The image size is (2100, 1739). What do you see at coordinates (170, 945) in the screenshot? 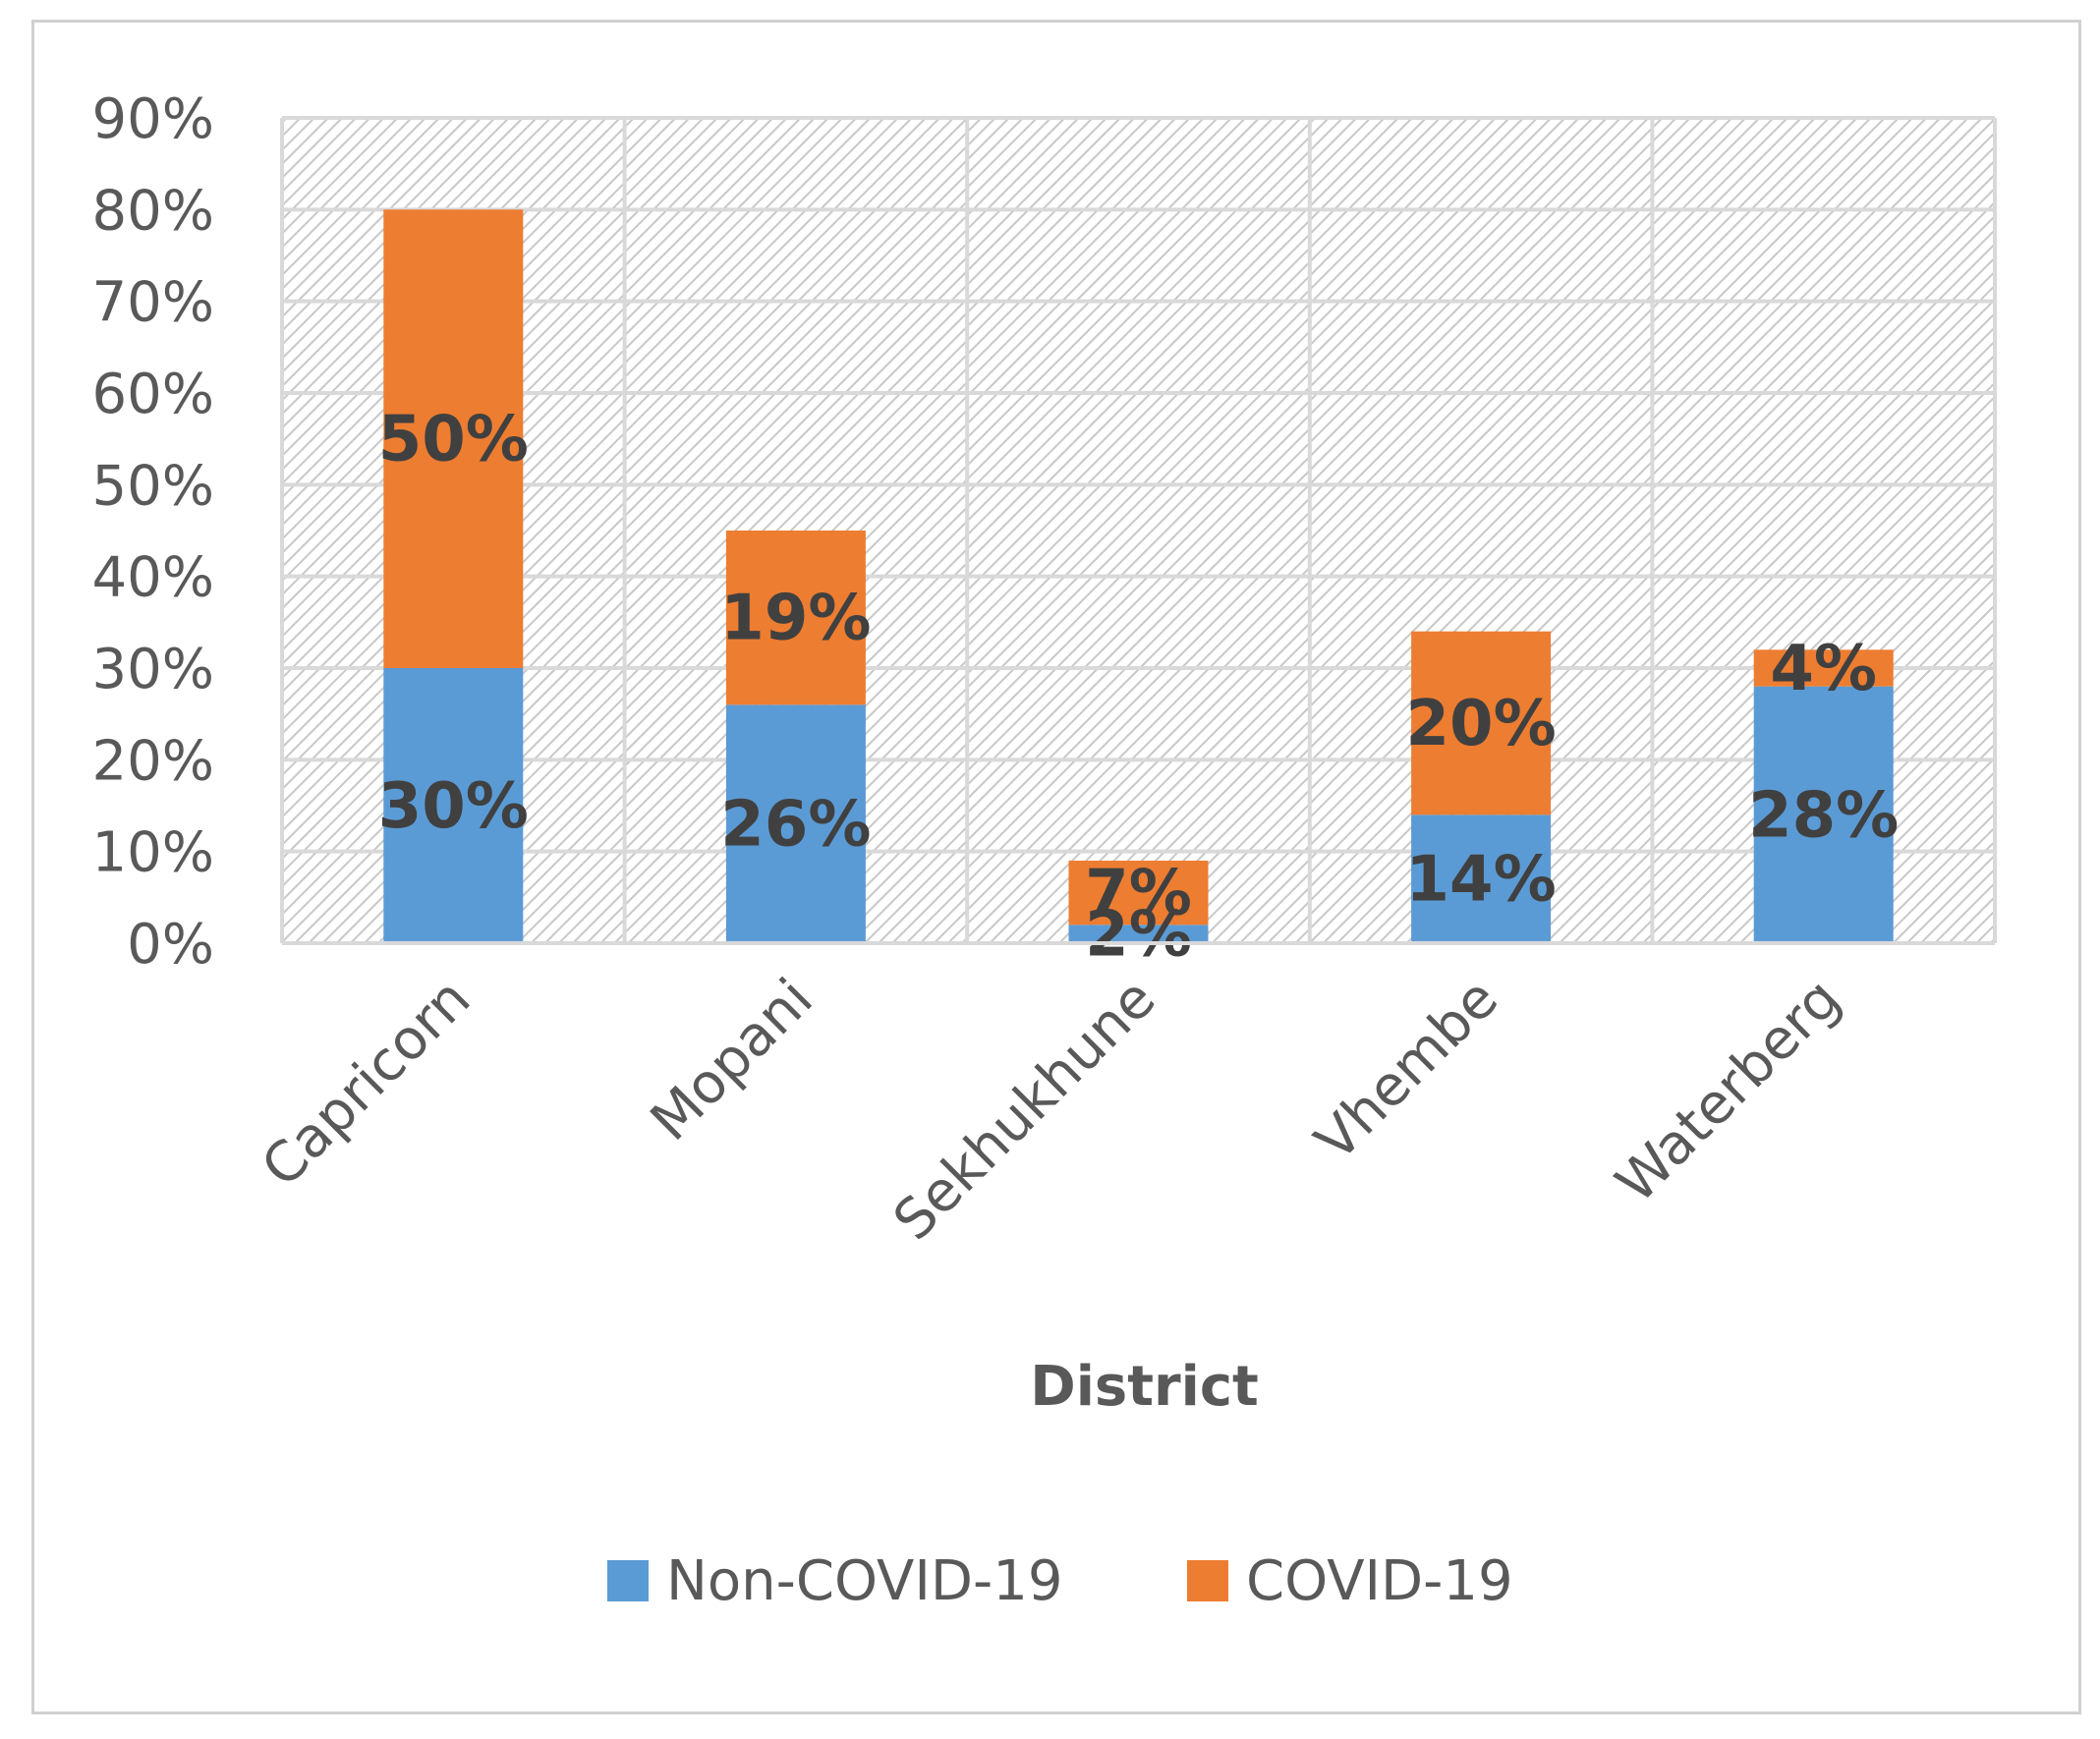
I see `y-tick-label: 0%` at bounding box center [170, 945].